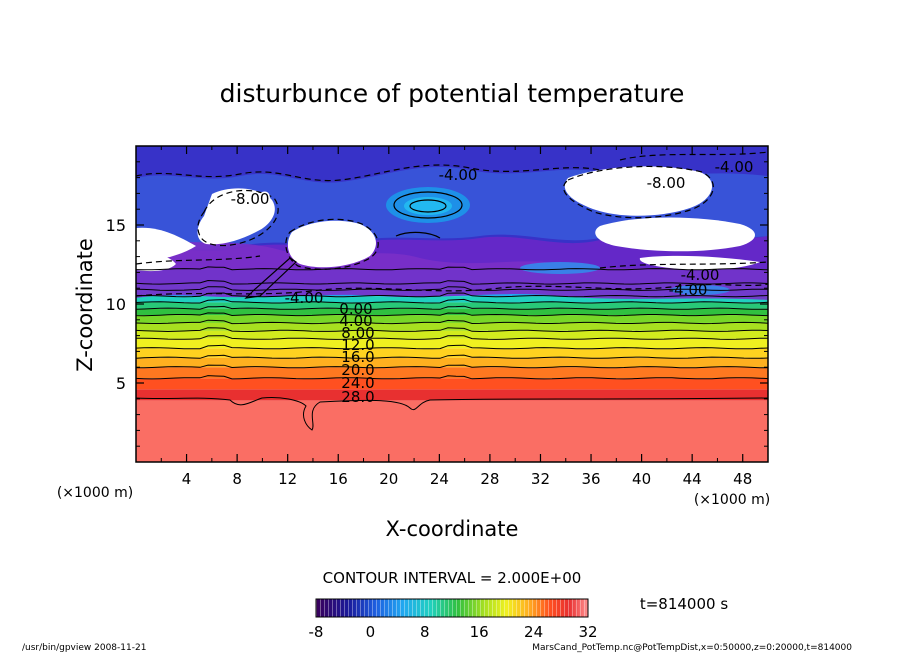 The height and width of the screenshot is (654, 904). What do you see at coordinates (357, 397) in the screenshot?
I see `contour-label-28: 28.0` at bounding box center [357, 397].